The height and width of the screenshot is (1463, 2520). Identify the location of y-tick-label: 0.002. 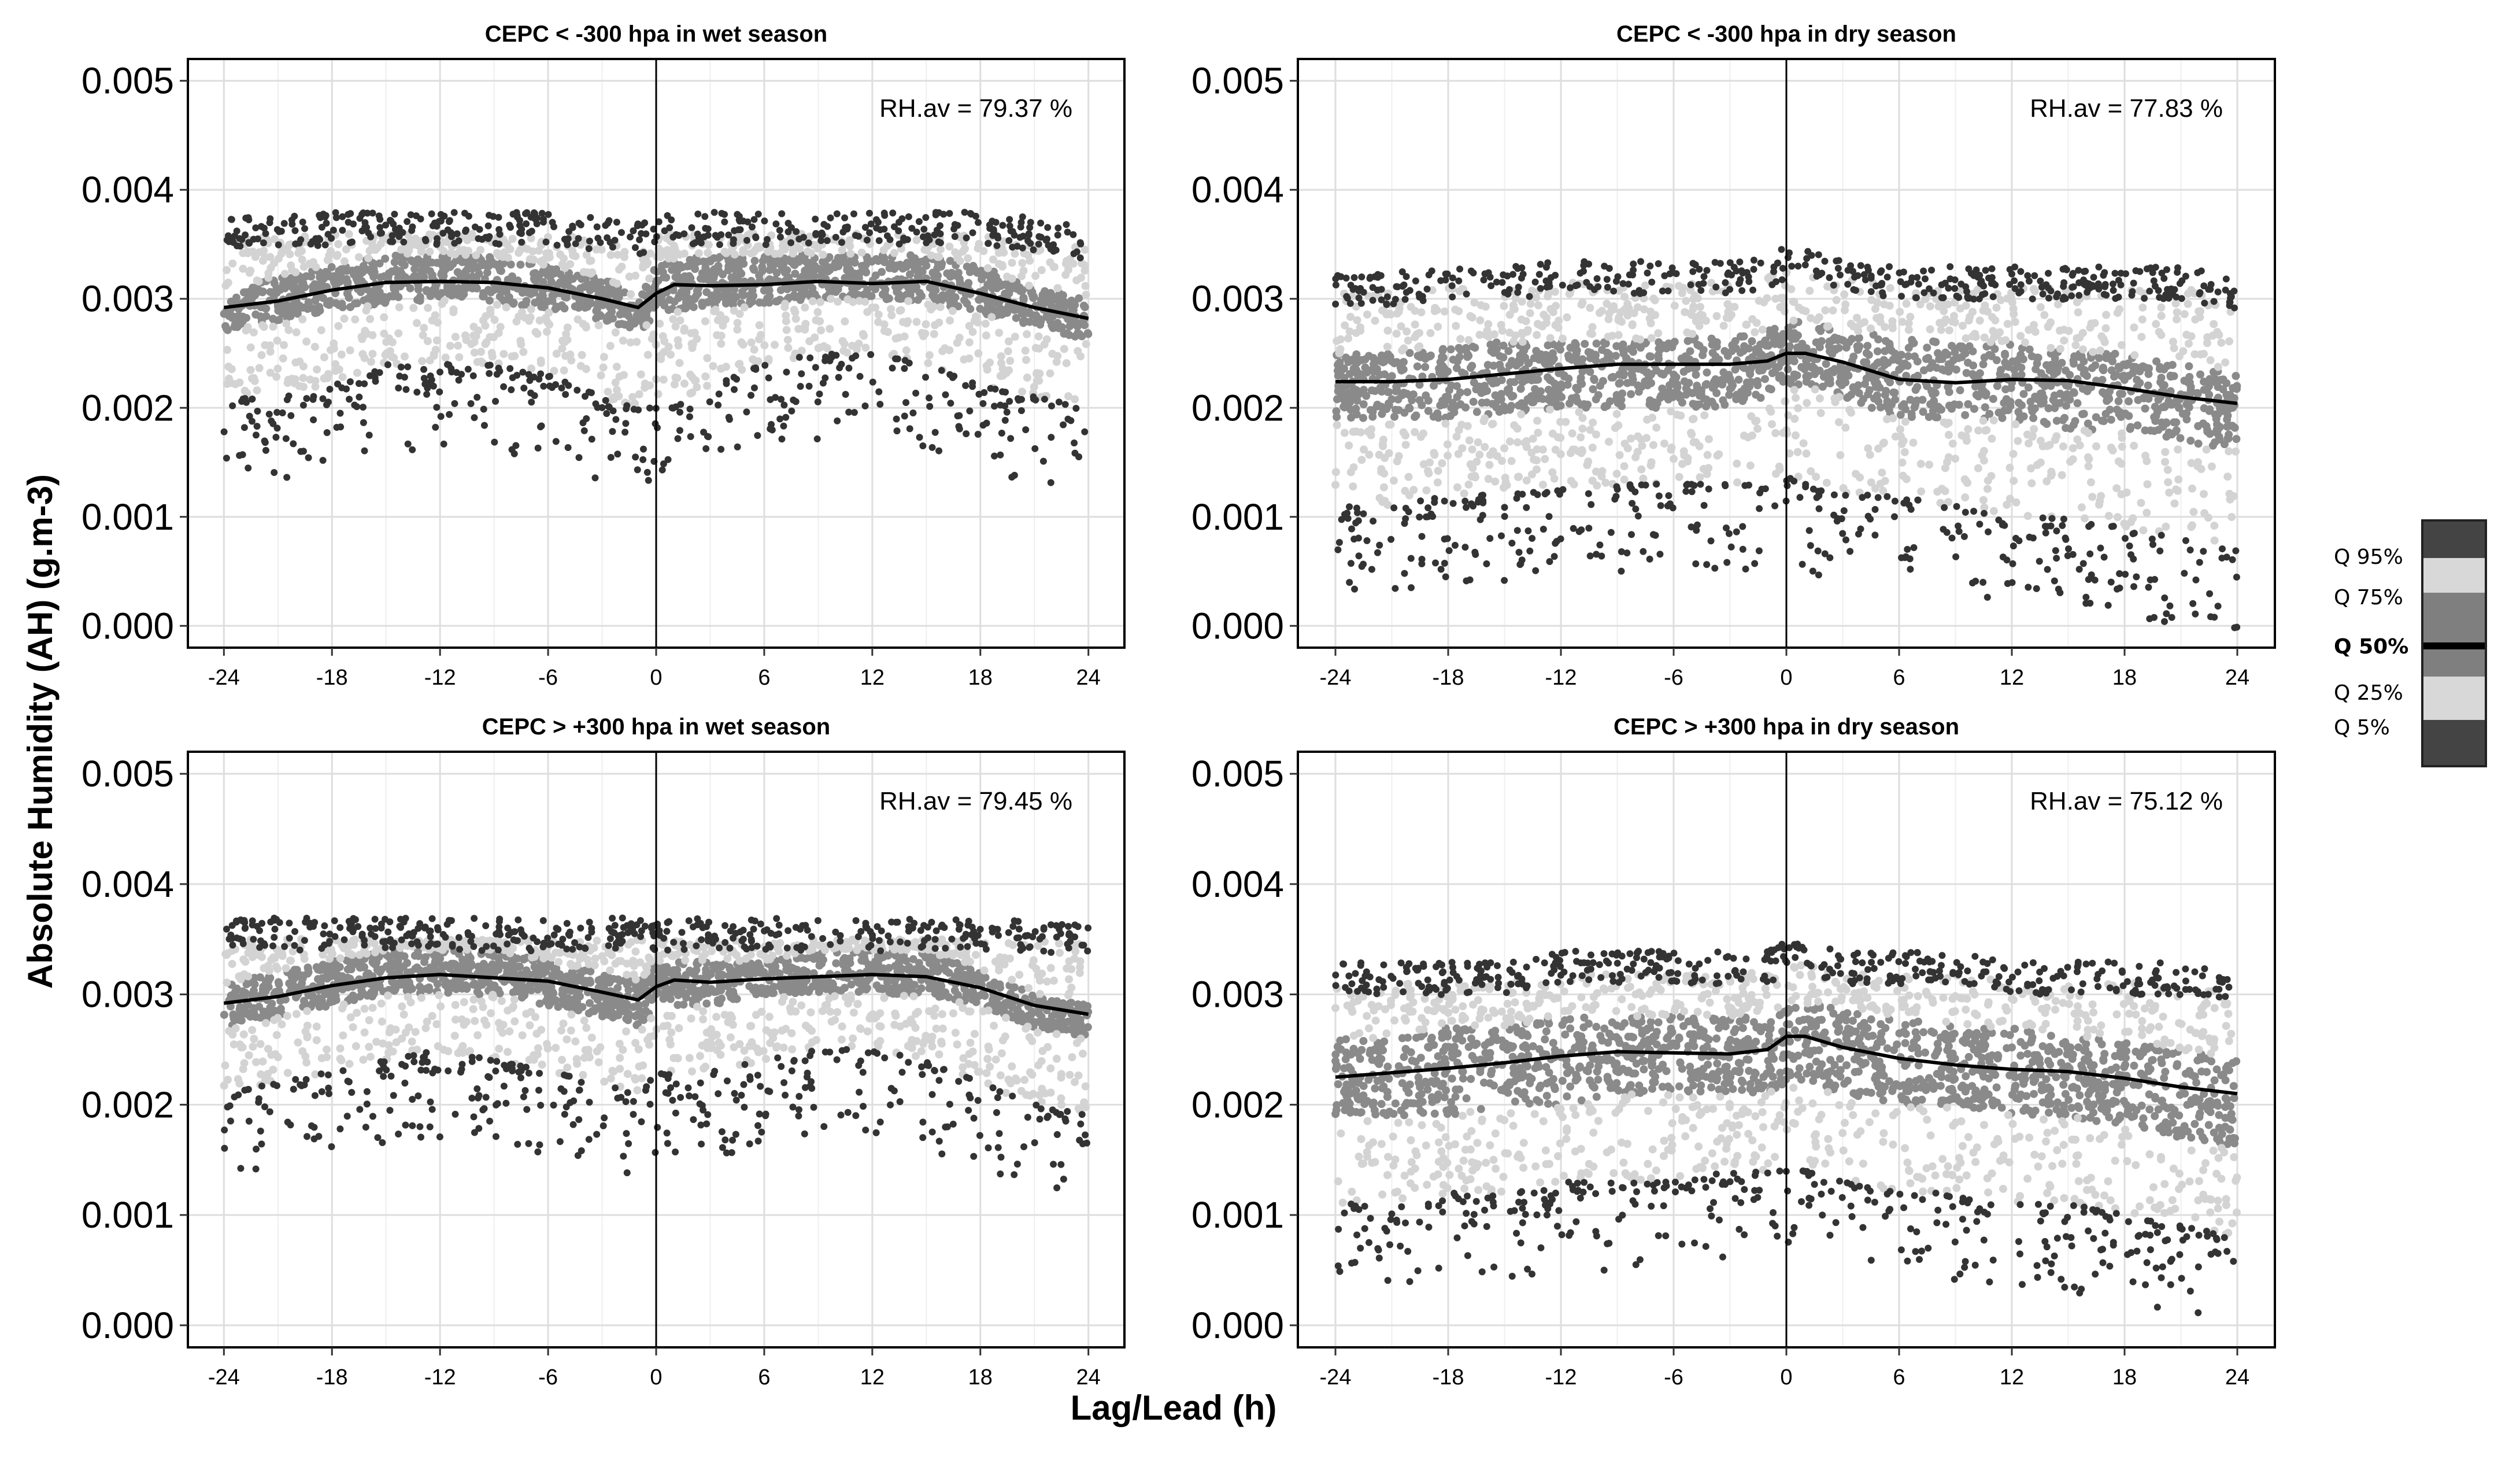
(128, 407).